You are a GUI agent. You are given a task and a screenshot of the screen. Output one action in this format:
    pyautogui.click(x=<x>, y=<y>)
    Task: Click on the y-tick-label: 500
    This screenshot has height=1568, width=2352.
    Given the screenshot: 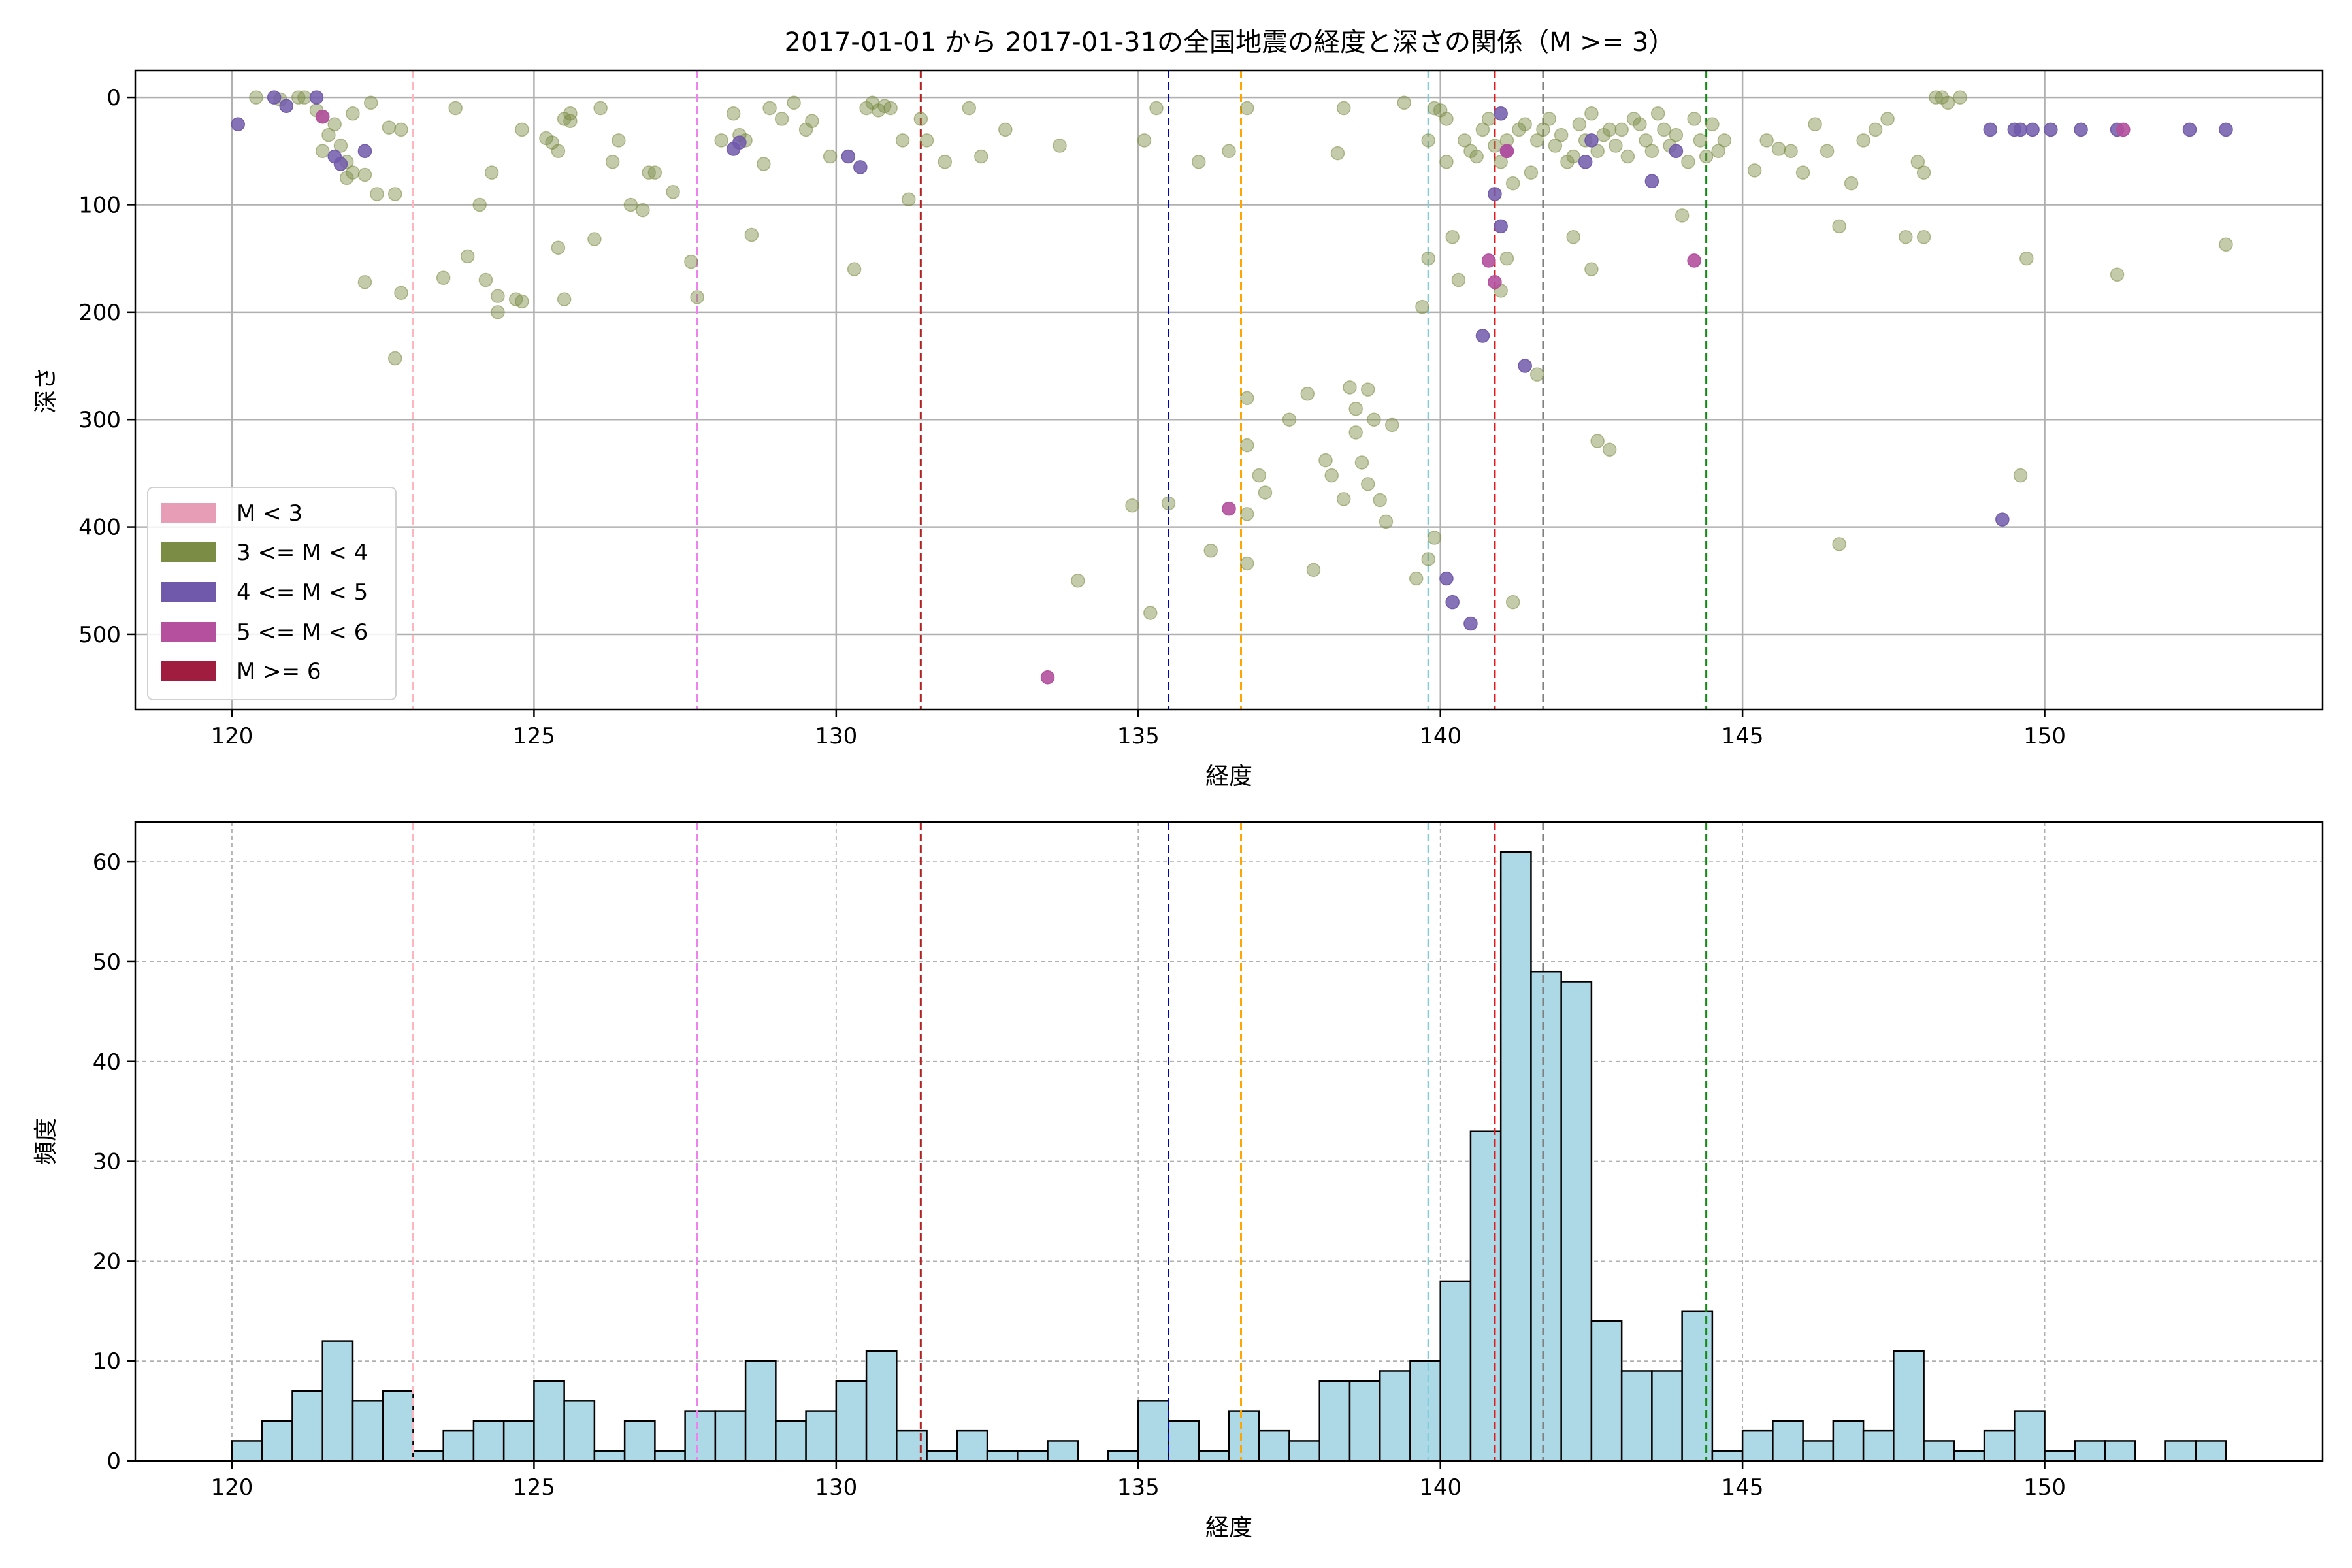 What is the action you would take?
    pyautogui.click(x=99, y=635)
    